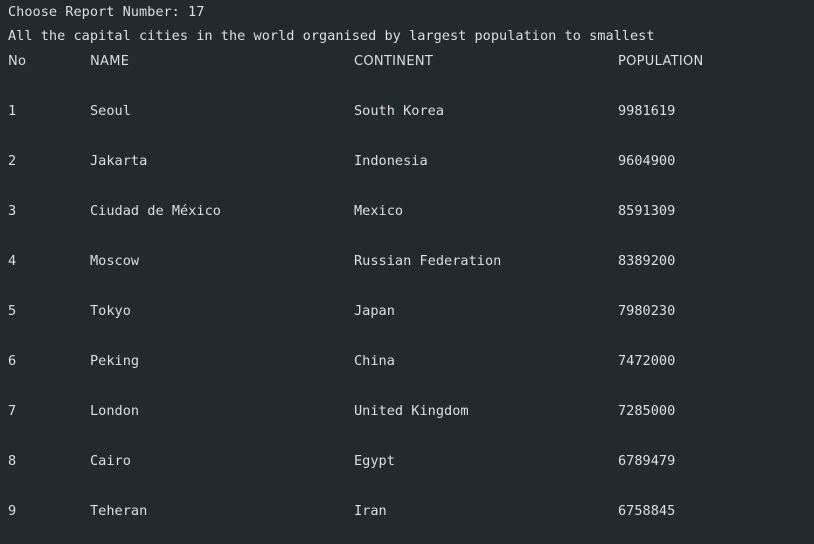 The height and width of the screenshot is (544, 814). Describe the element at coordinates (407, 361) in the screenshot. I see `table-row: 6 Peking China 7472000` at that location.